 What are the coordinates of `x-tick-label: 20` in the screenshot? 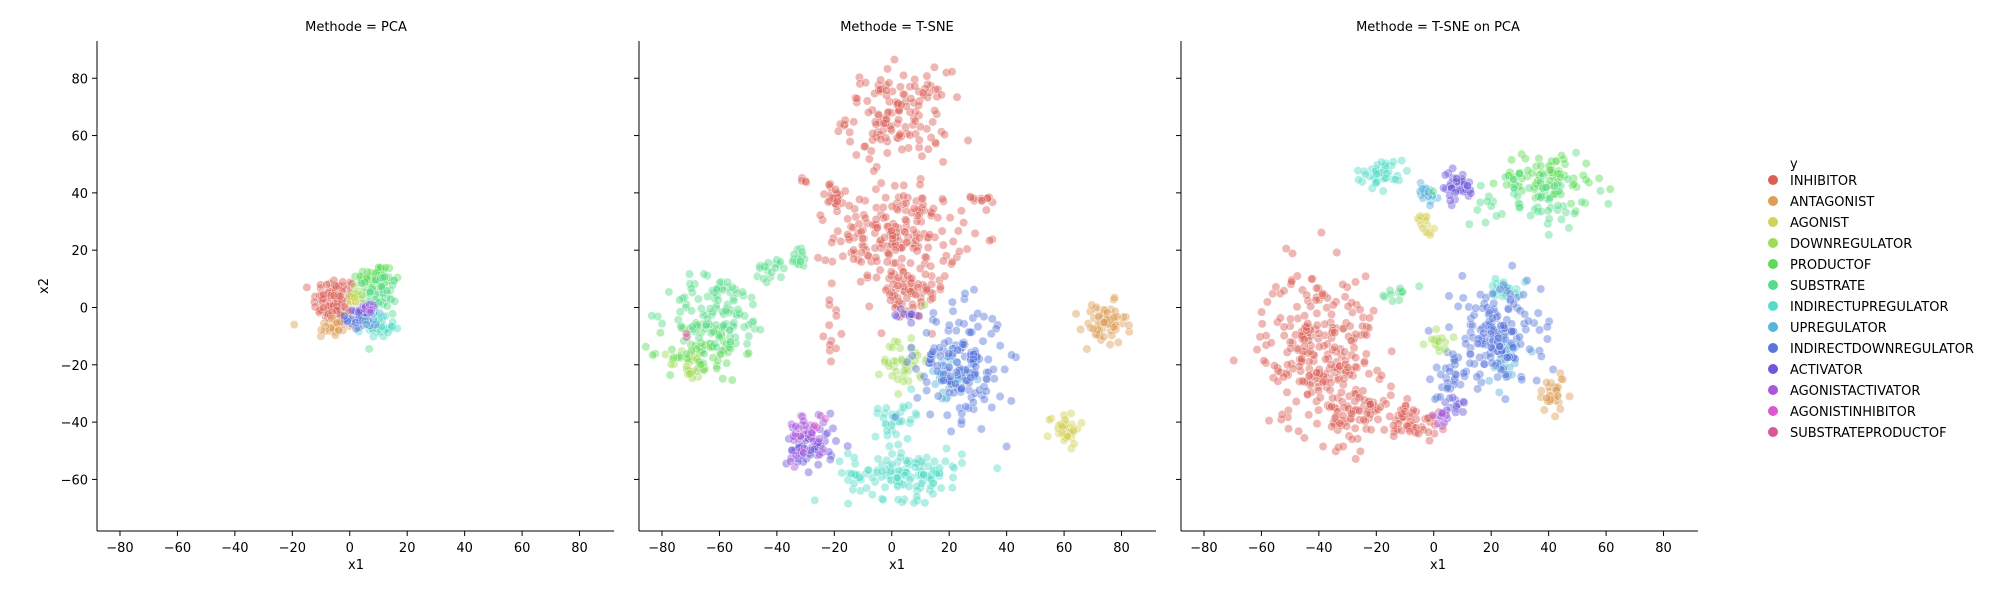 It's located at (1491, 548).